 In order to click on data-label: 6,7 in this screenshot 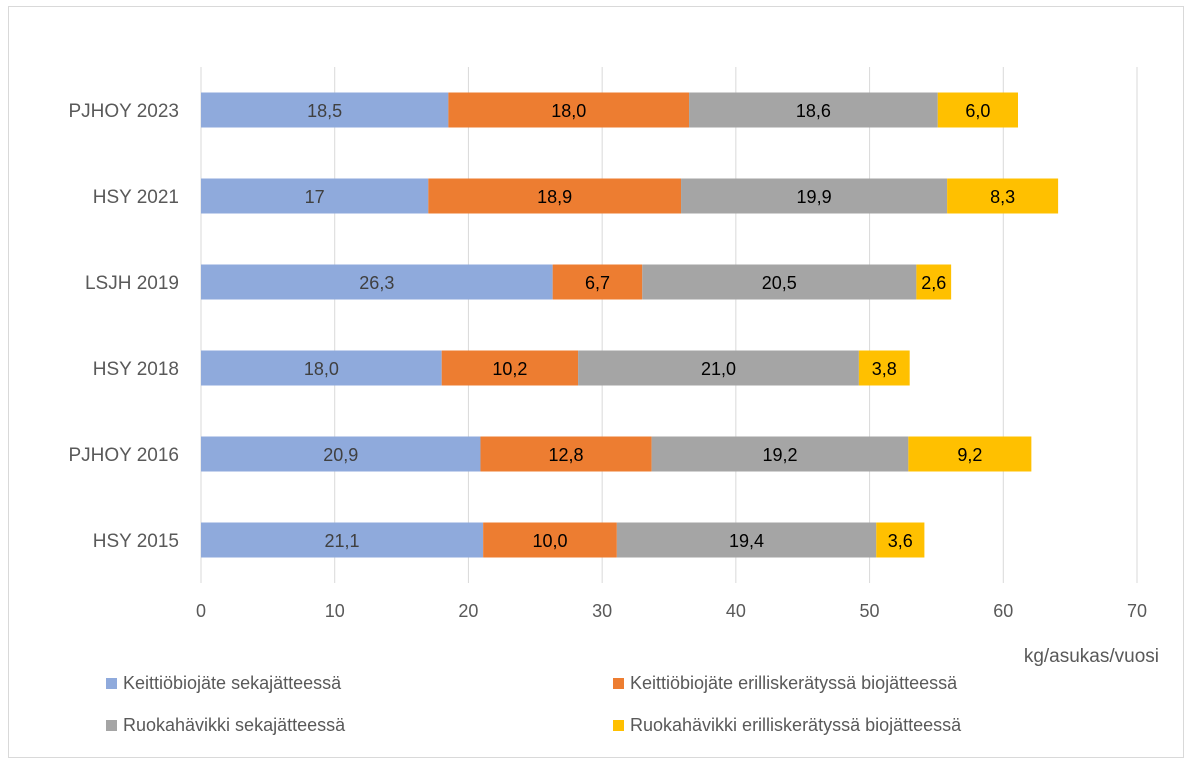, I will do `click(597, 283)`.